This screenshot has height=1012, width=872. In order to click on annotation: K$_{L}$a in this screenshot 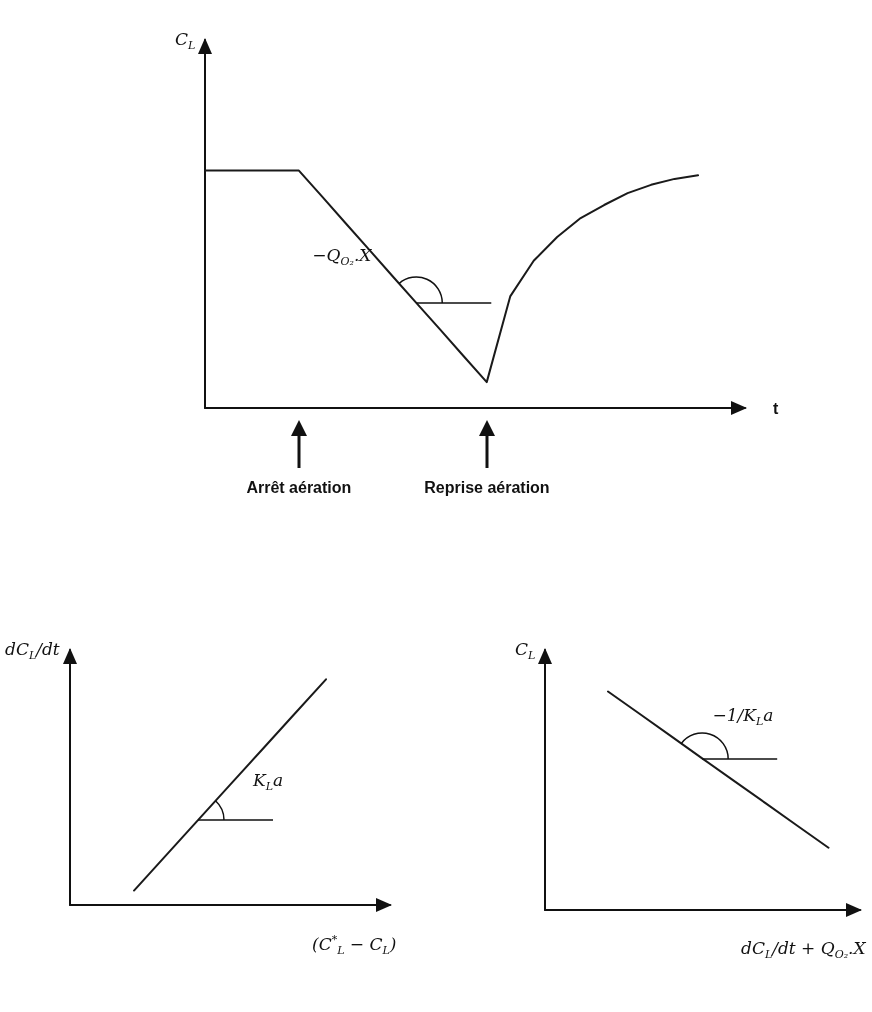, I will do `click(268, 782)`.